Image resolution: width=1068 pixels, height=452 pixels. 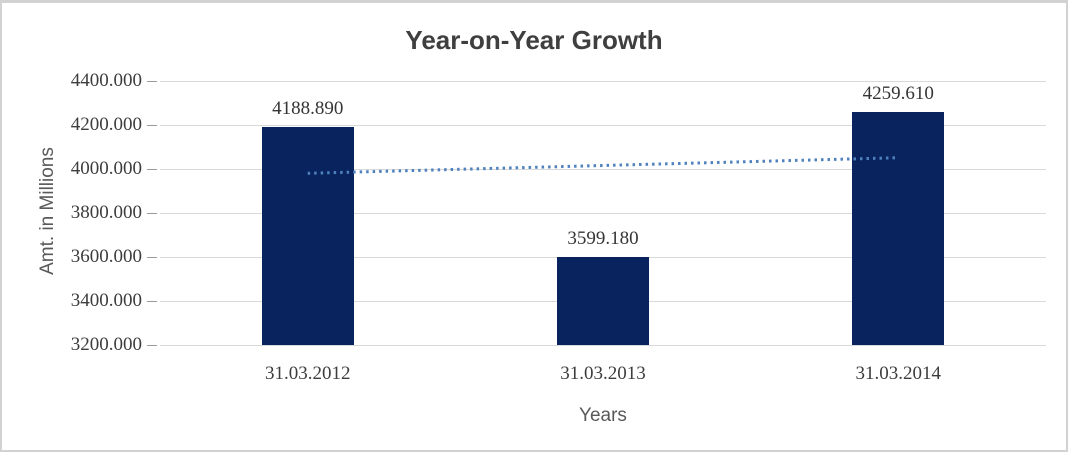 What do you see at coordinates (603, 165) in the screenshot?
I see `linear-trendline` at bounding box center [603, 165].